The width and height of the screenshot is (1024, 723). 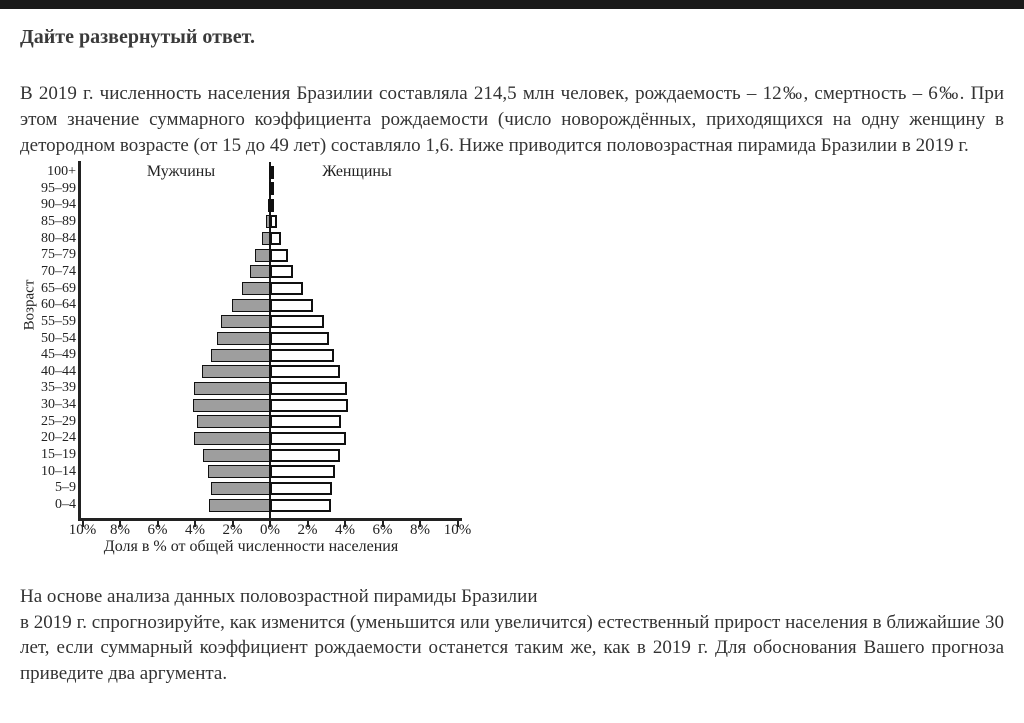 I want to click on x-axis-line, so click(x=270, y=519).